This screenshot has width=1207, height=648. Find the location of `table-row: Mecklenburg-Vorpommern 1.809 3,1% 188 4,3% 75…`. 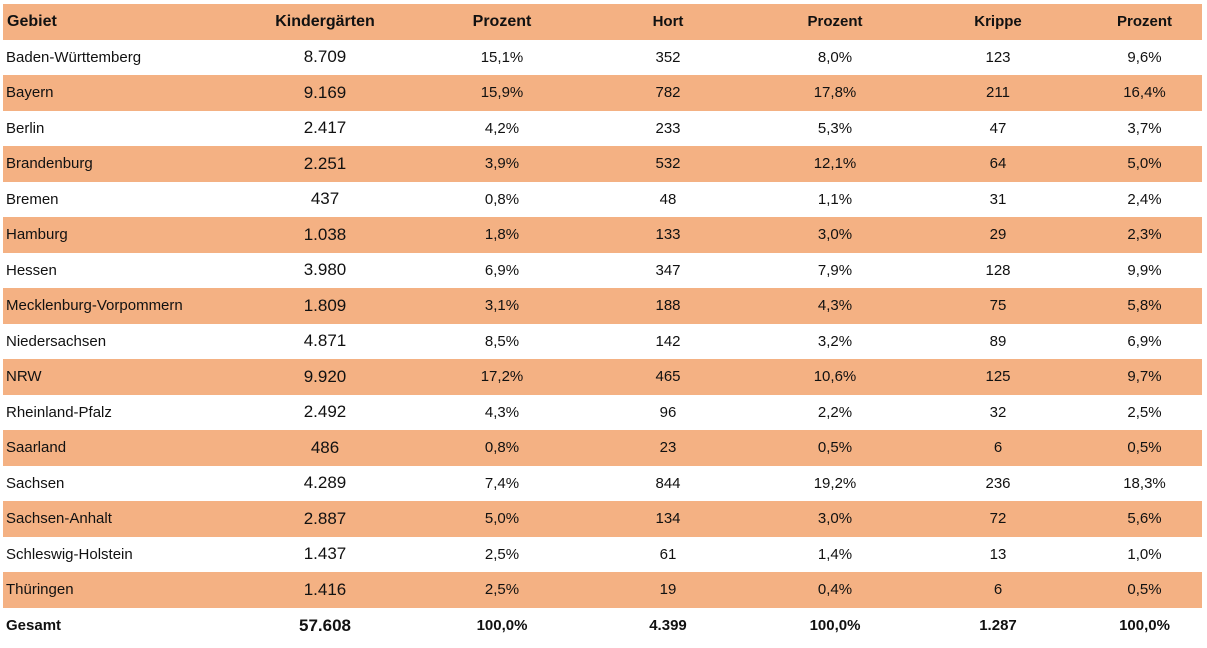

table-row: Mecklenburg-Vorpommern 1.809 3,1% 188 4,3% 75… is located at coordinates (602, 306).